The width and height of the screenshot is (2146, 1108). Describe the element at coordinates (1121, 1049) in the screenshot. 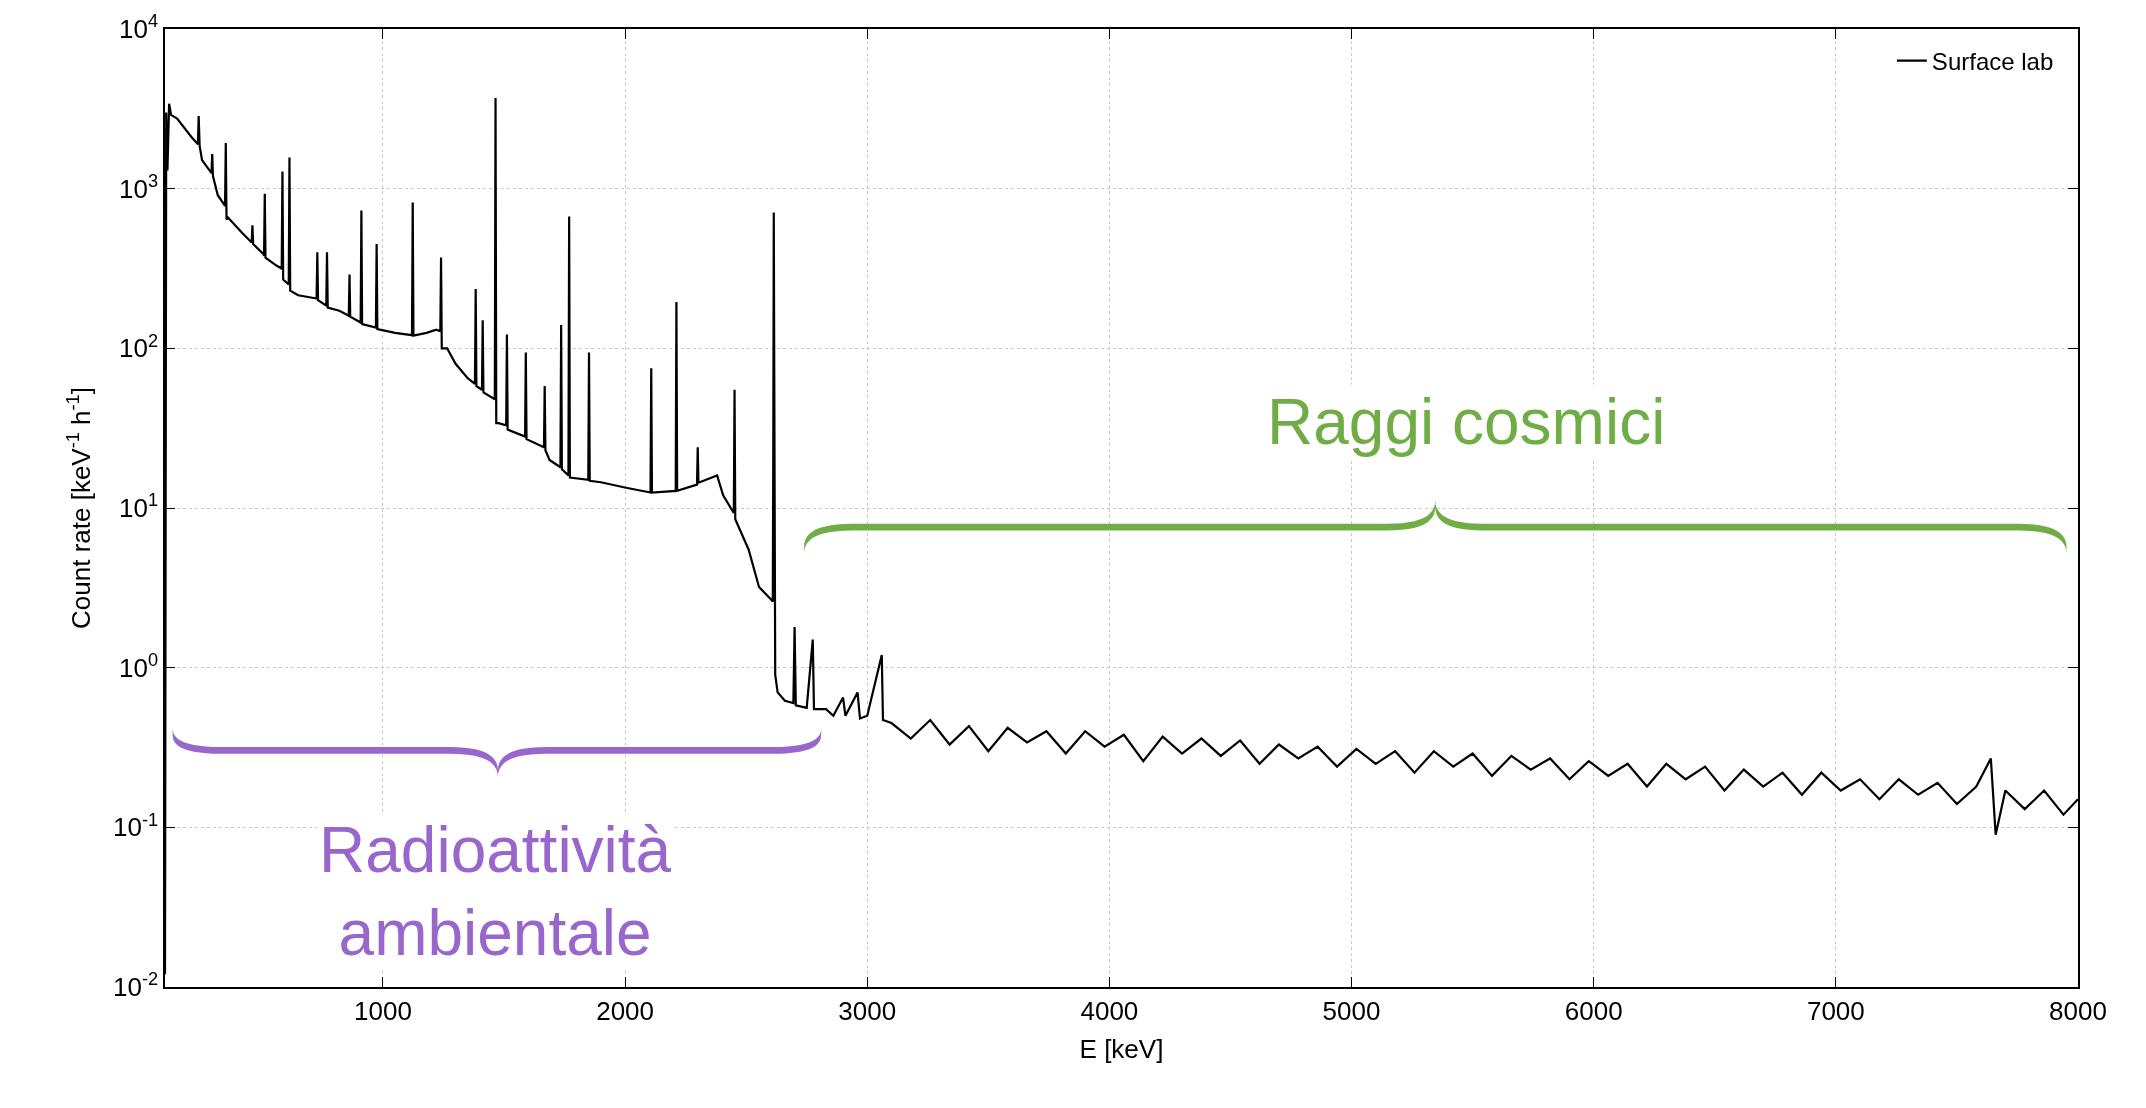

I see `x-axis-title: E [keV]` at that location.